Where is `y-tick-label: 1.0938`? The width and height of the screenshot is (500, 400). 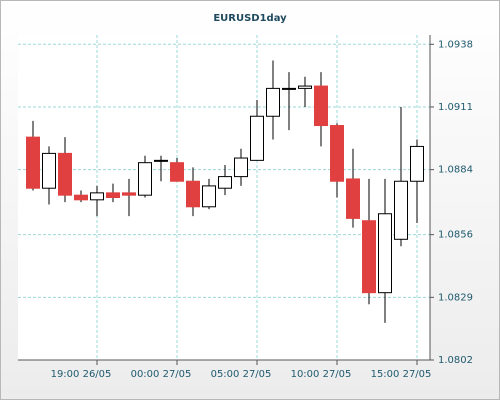
y-tick-label: 1.0938 is located at coordinates (455, 44).